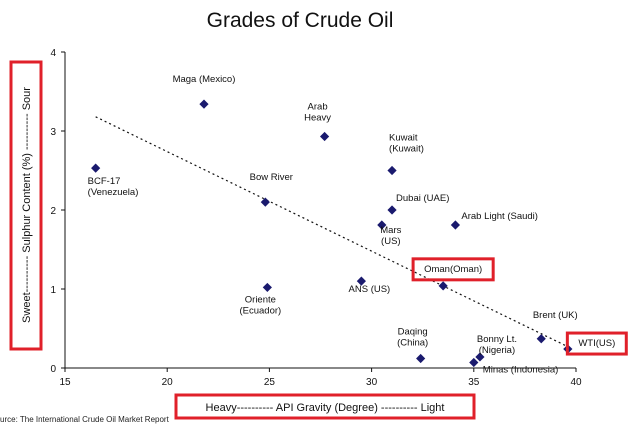 The image size is (632, 424). What do you see at coordinates (113, 192) in the screenshot?
I see `point-label: (Venezuela)` at bounding box center [113, 192].